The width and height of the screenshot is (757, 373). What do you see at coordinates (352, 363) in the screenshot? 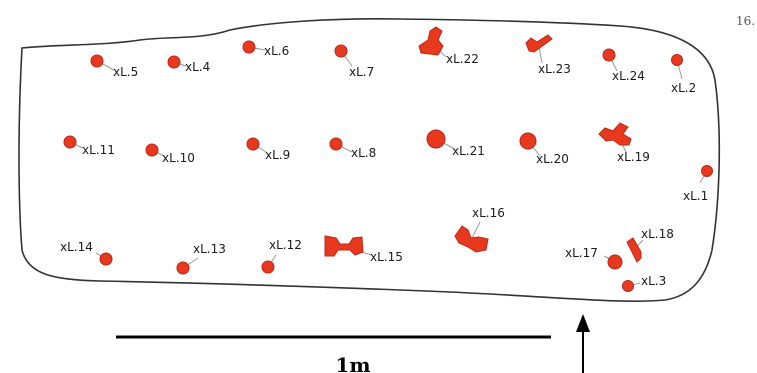
I see `scale-bar-label: 1m` at bounding box center [352, 363].